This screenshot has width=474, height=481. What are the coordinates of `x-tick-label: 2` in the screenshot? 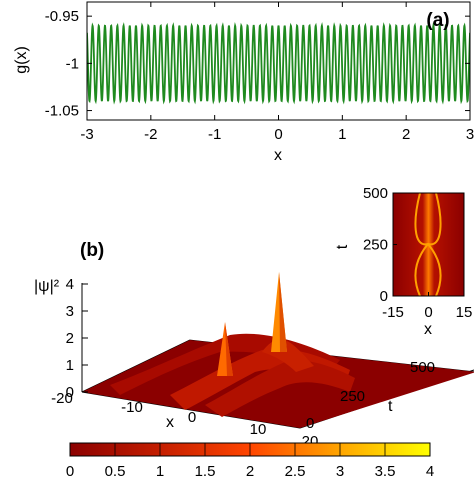 It's located at (406, 134).